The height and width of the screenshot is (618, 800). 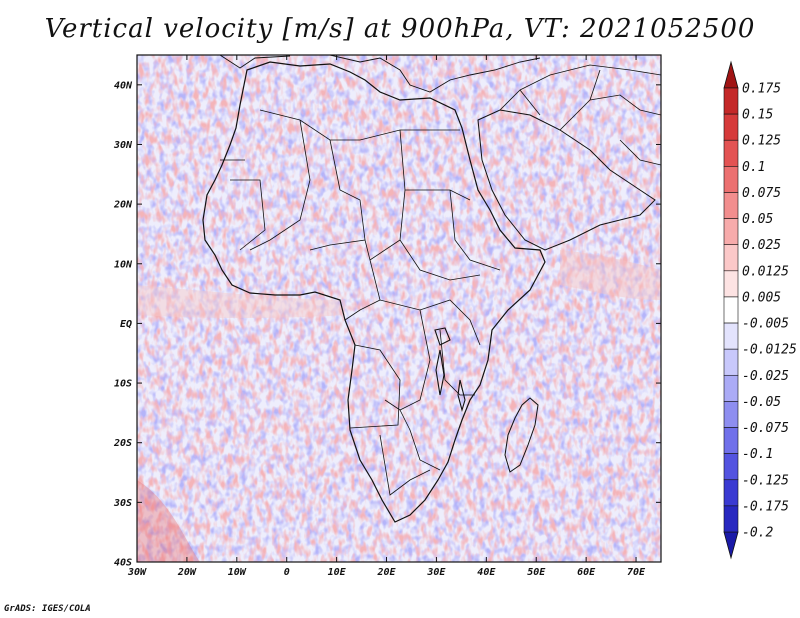 I want to click on madagascar-coastline, so click(x=521, y=435).